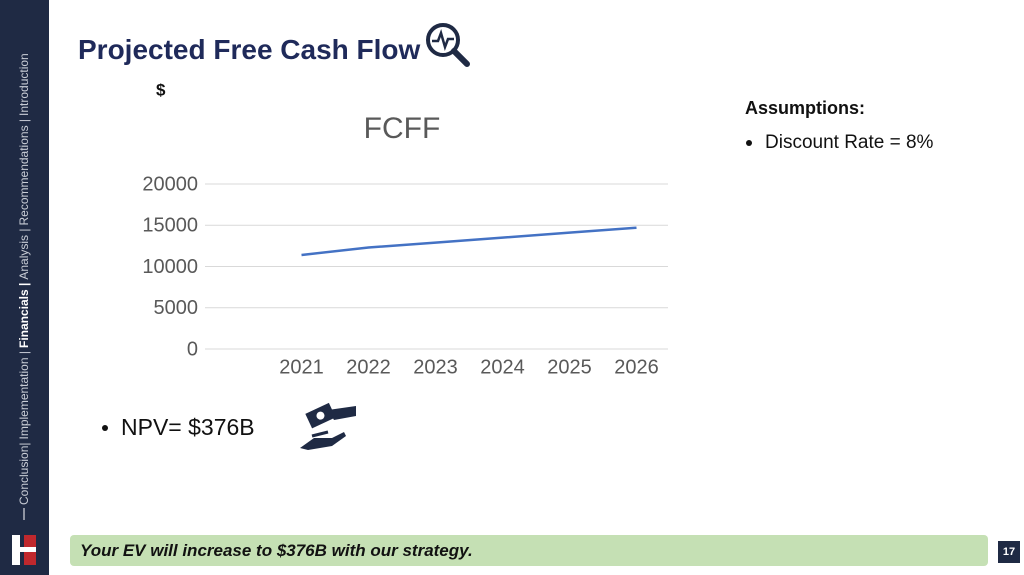 The image size is (1024, 575). I want to click on x-tick-label: 2026, so click(636, 367).